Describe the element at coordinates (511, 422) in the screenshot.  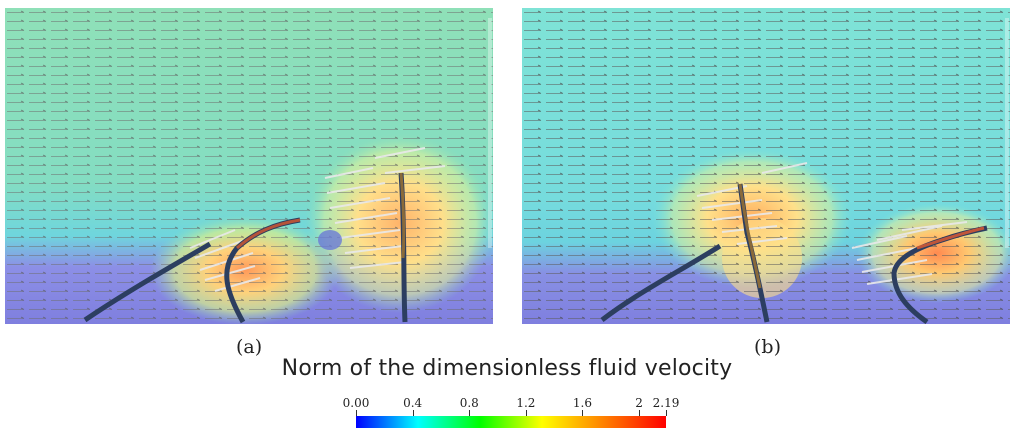
I see `colorbar-gradient` at that location.